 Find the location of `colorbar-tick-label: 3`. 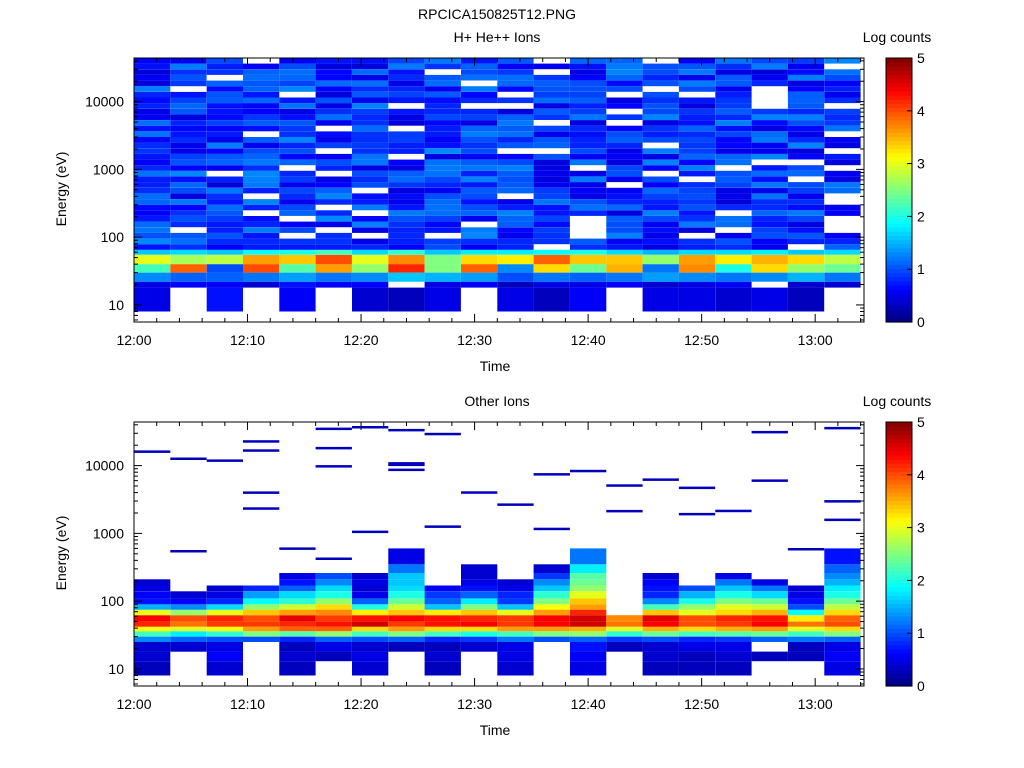

colorbar-tick-label: 3 is located at coordinates (921, 164).